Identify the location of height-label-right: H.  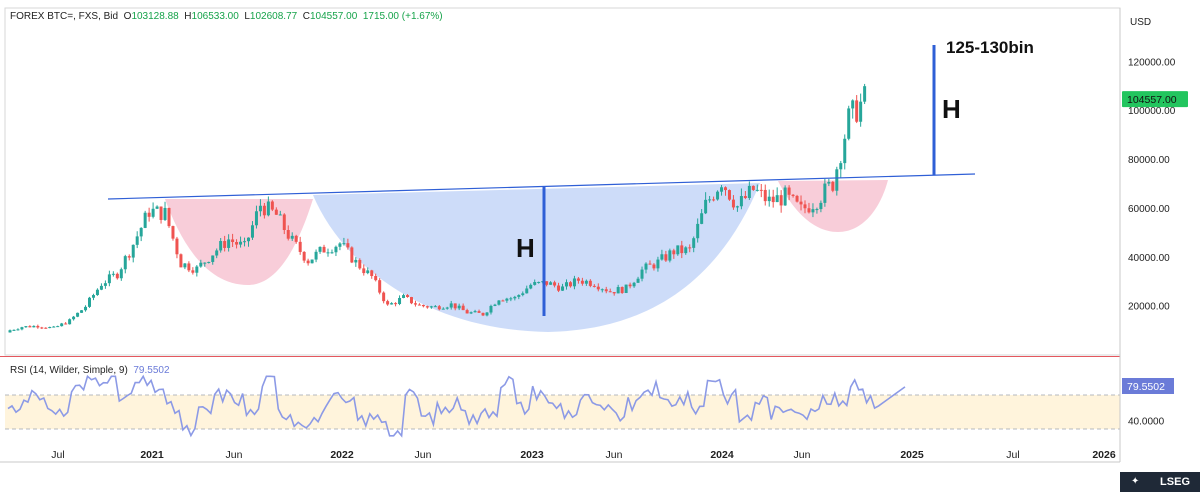
(951, 109).